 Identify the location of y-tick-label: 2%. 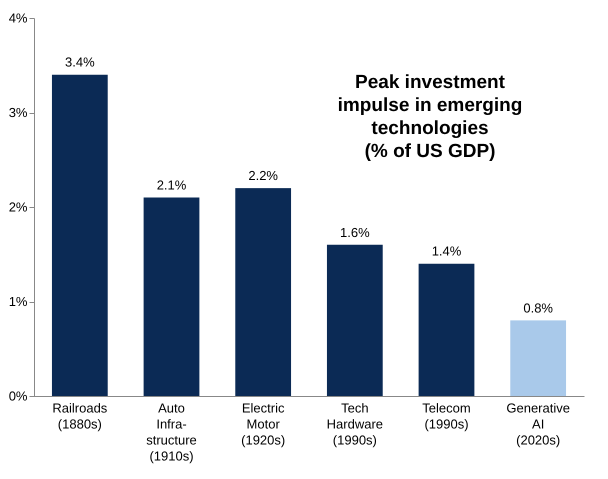
(18, 207).